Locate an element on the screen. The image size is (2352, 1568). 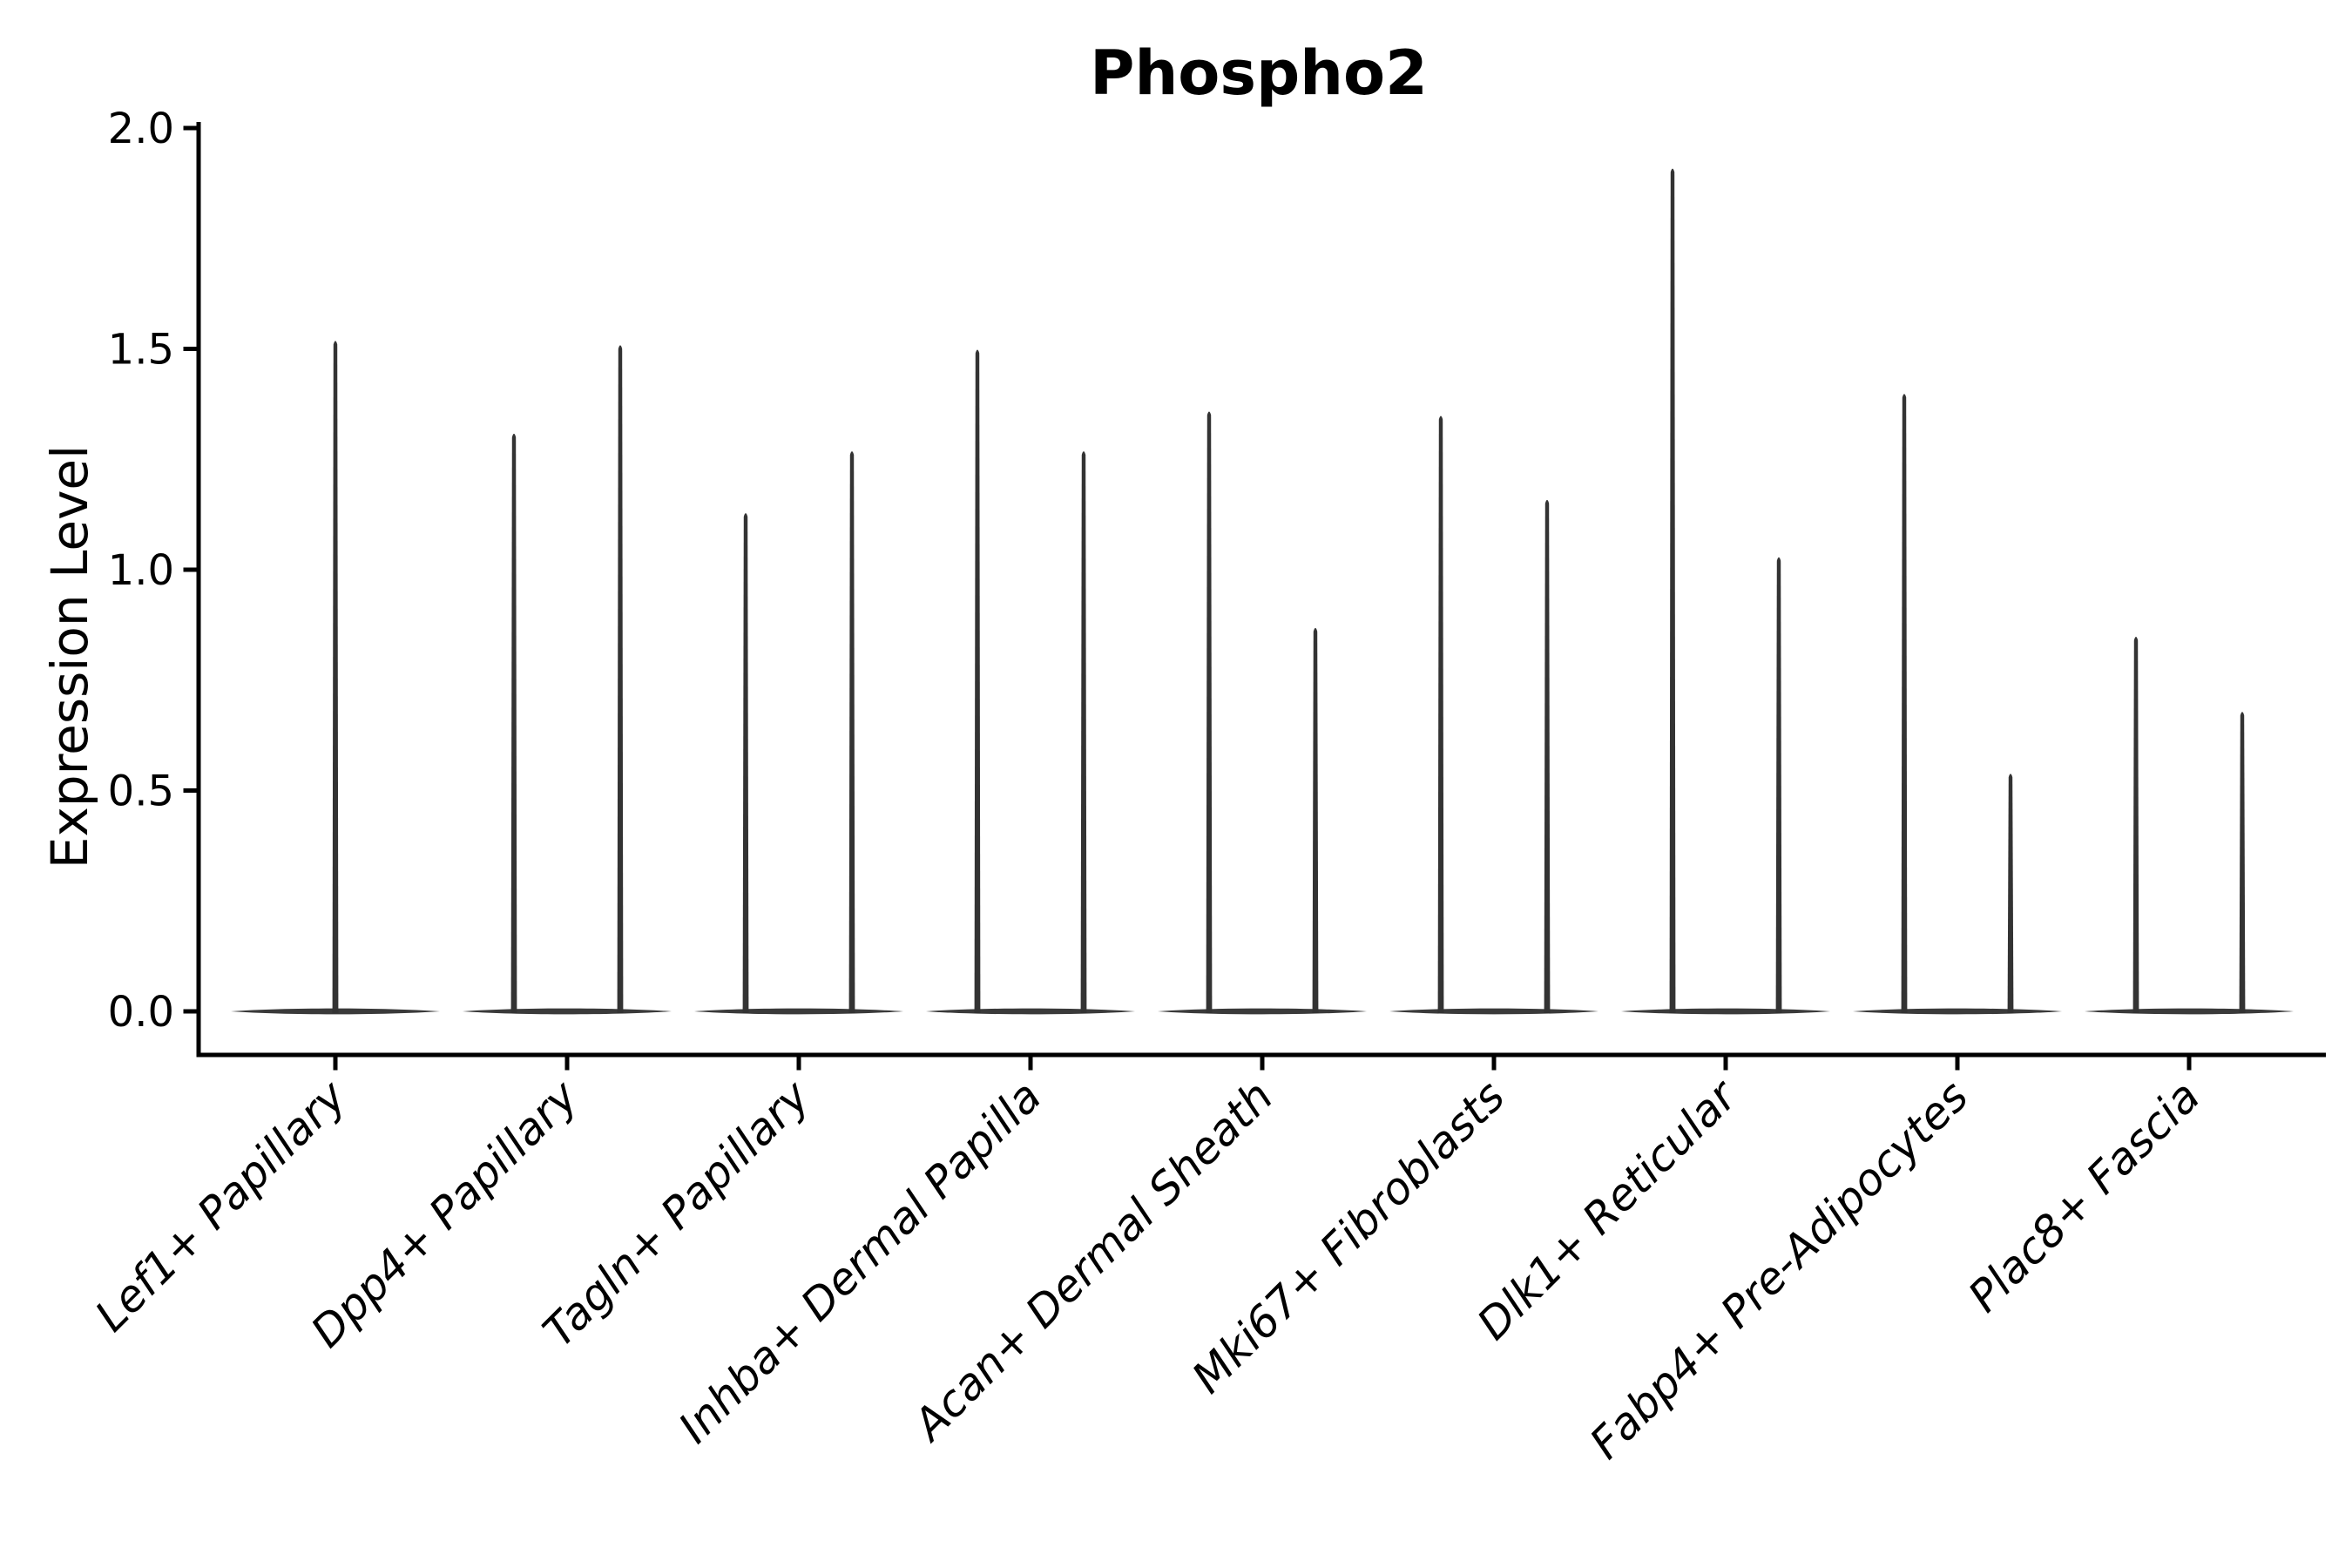
x-tick-label: Fabp4+ Pre-Adipocytes is located at coordinates (1779, 1270).